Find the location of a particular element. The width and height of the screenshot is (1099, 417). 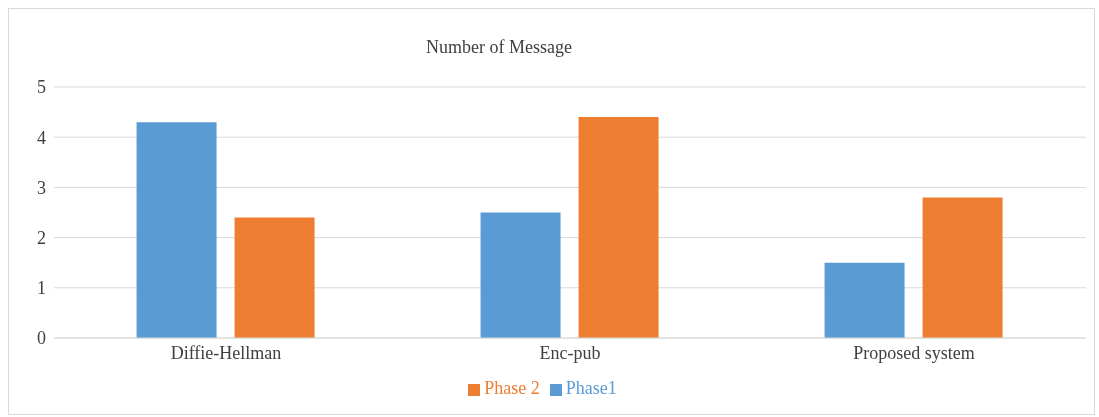

y-tick-label: 3 is located at coordinates (41, 187).